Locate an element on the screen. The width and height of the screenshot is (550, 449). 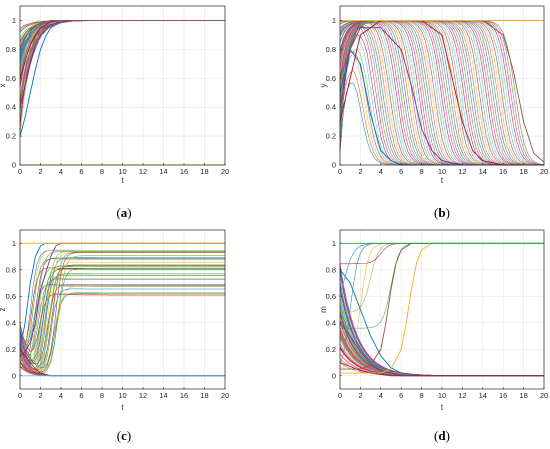
y-axis-label: x is located at coordinates (3, 86).